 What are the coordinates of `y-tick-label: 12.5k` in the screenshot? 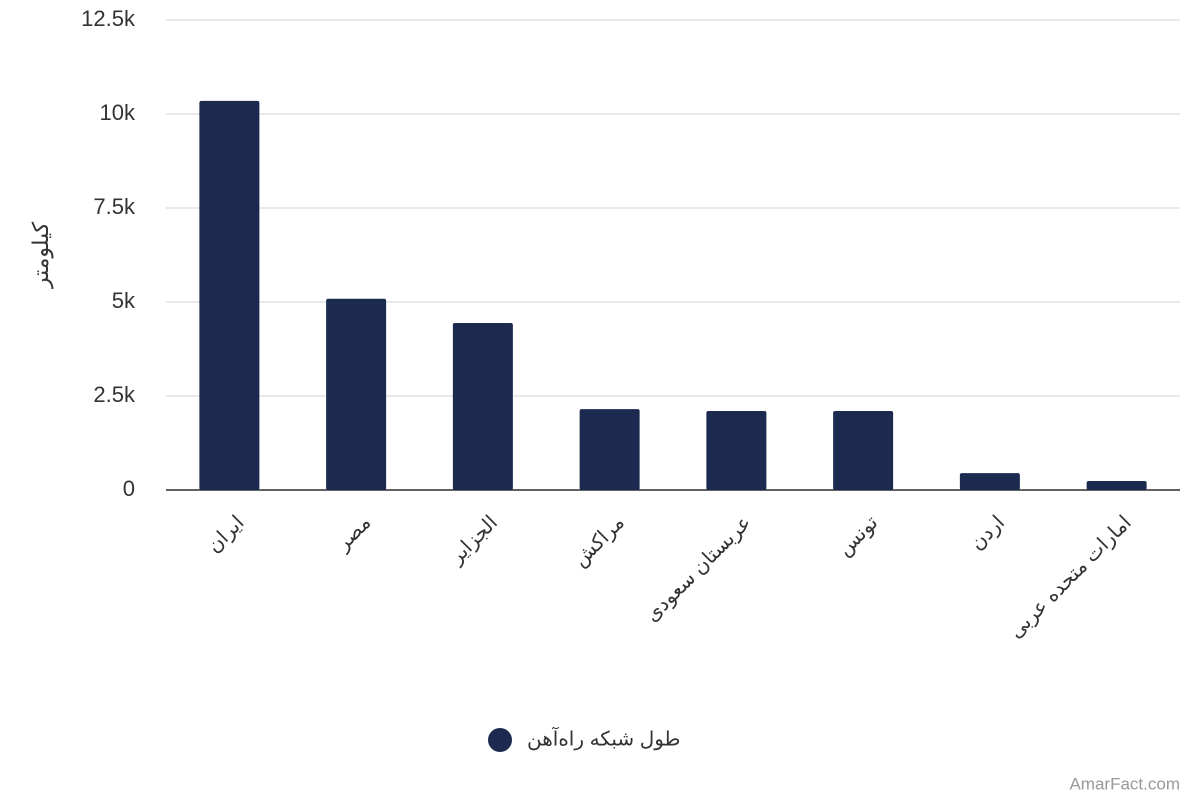 It's located at (108, 18).